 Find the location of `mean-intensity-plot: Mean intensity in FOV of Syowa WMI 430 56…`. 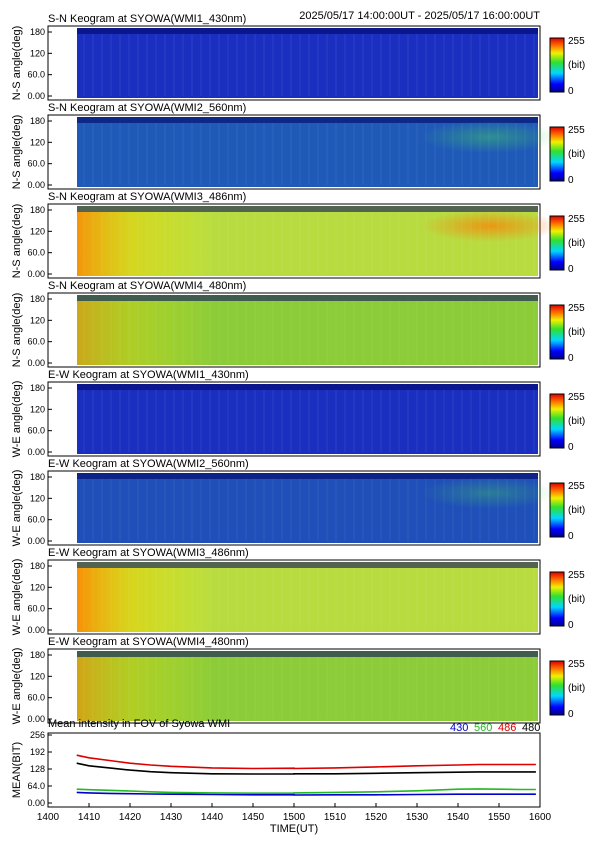

mean-intensity-plot: Mean intensity in FOV of Syowa WMI 430 56… is located at coordinates (281, 776).